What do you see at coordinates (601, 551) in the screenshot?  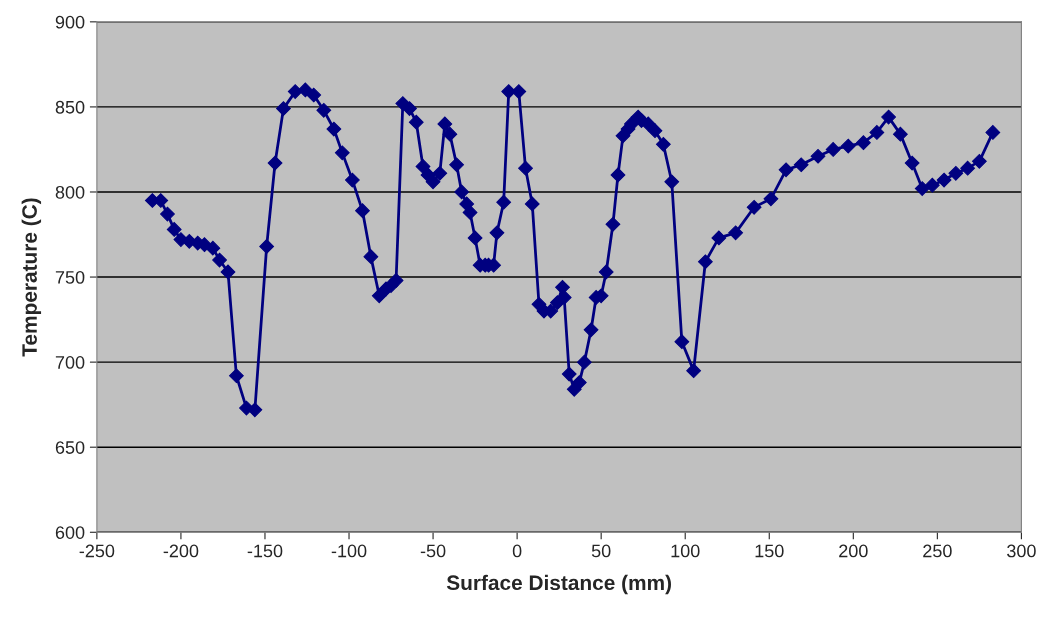 I see `x-tick-label: 50` at bounding box center [601, 551].